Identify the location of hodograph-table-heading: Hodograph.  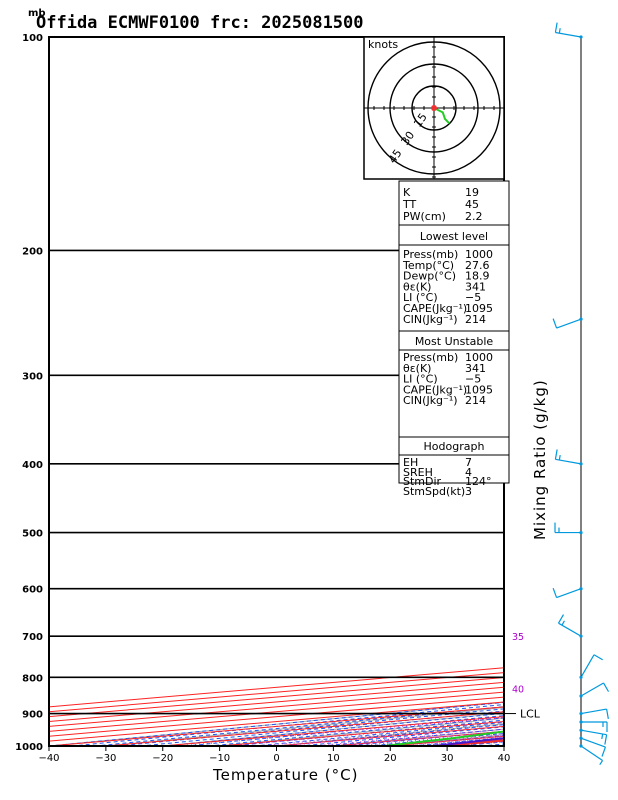
(454, 446).